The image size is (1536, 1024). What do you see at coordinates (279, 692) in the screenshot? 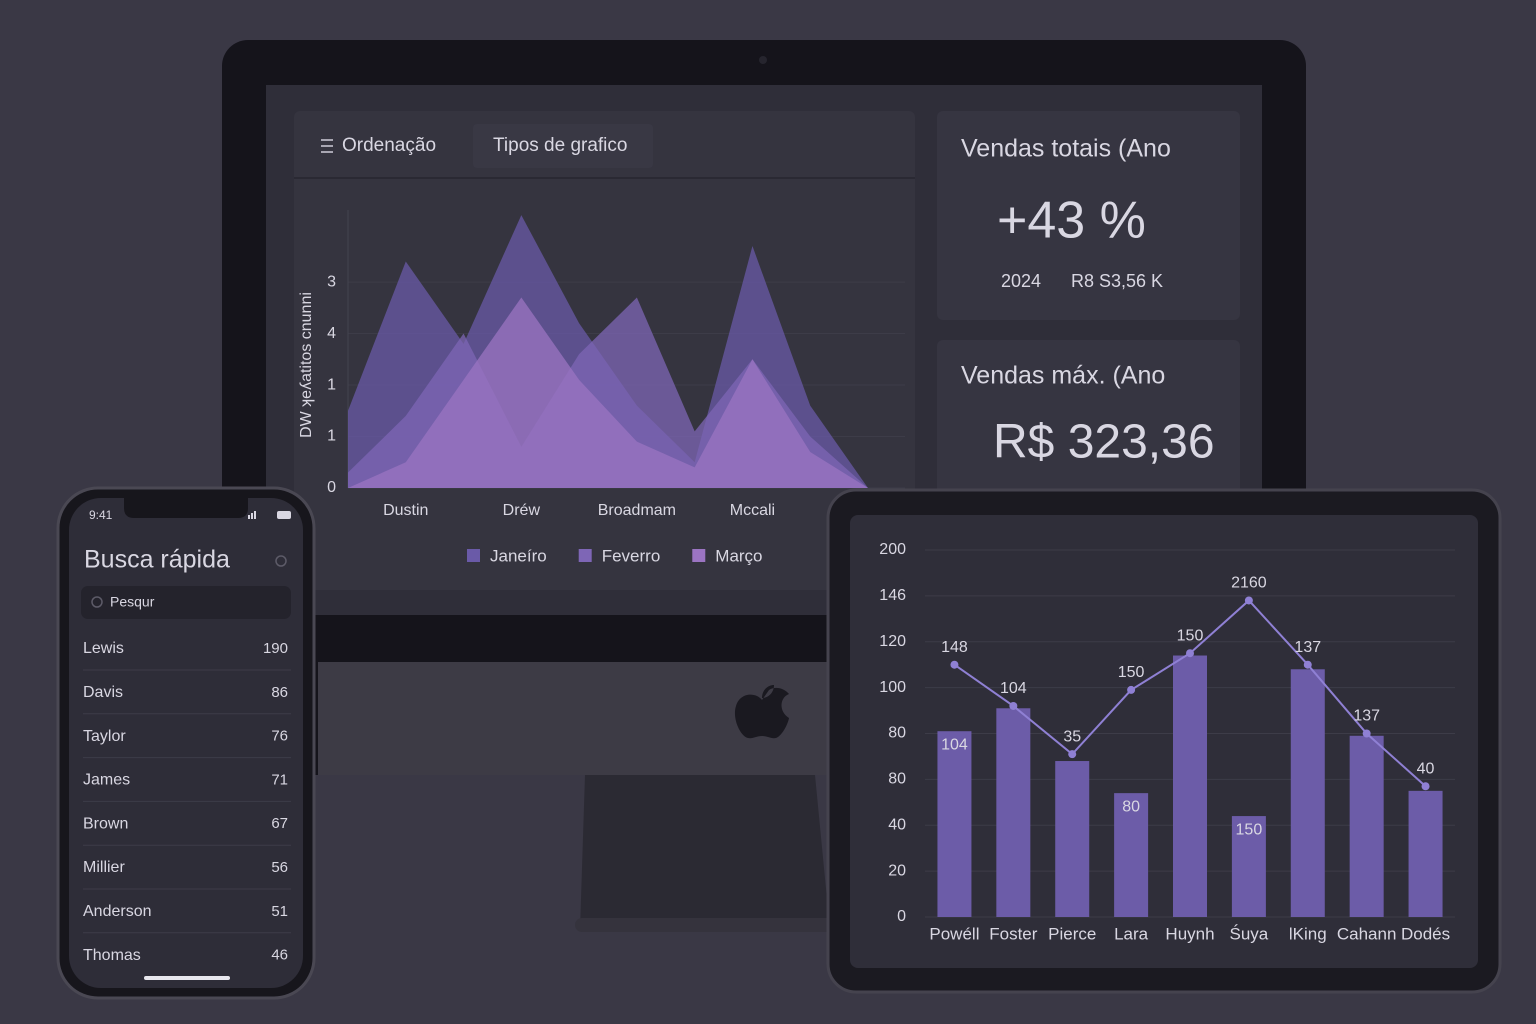
I see `row-value: 86` at bounding box center [279, 692].